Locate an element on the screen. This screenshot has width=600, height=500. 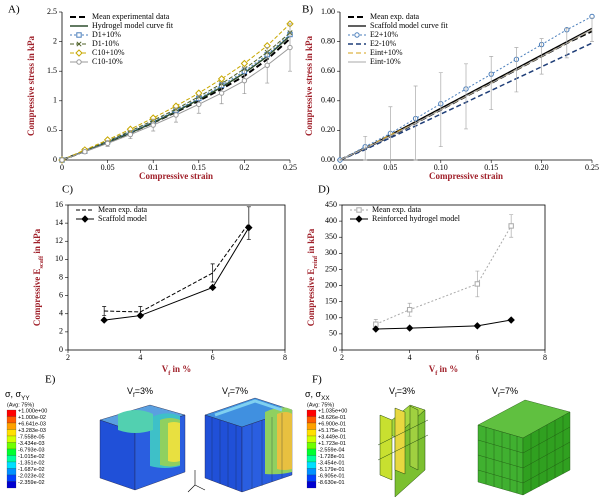
contour-label: -2.359e-02 is located at coordinates (31, 483).